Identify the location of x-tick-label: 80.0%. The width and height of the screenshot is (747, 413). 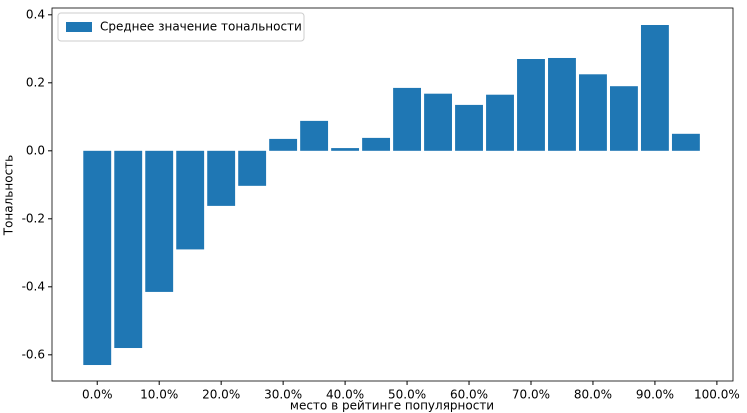
(593, 395).